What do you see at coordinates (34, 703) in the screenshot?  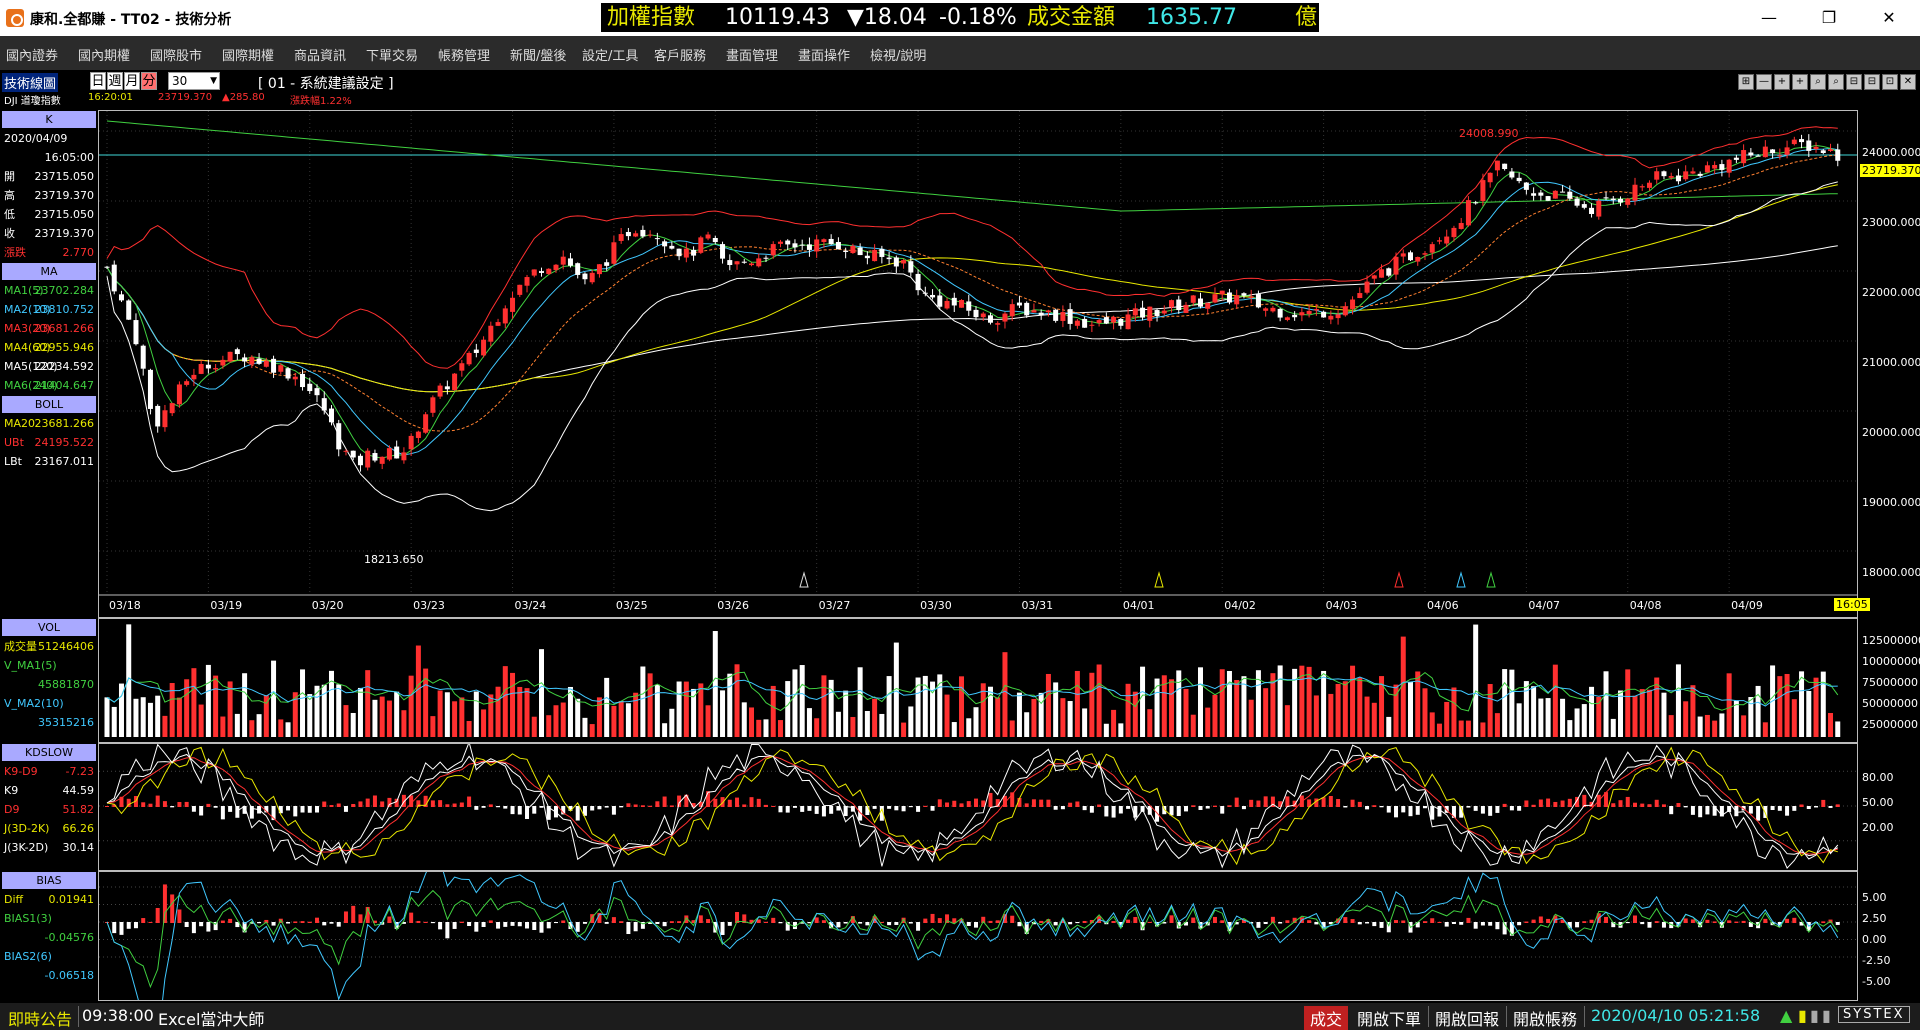 I see `vol-label: V_MA2(10)` at bounding box center [34, 703].